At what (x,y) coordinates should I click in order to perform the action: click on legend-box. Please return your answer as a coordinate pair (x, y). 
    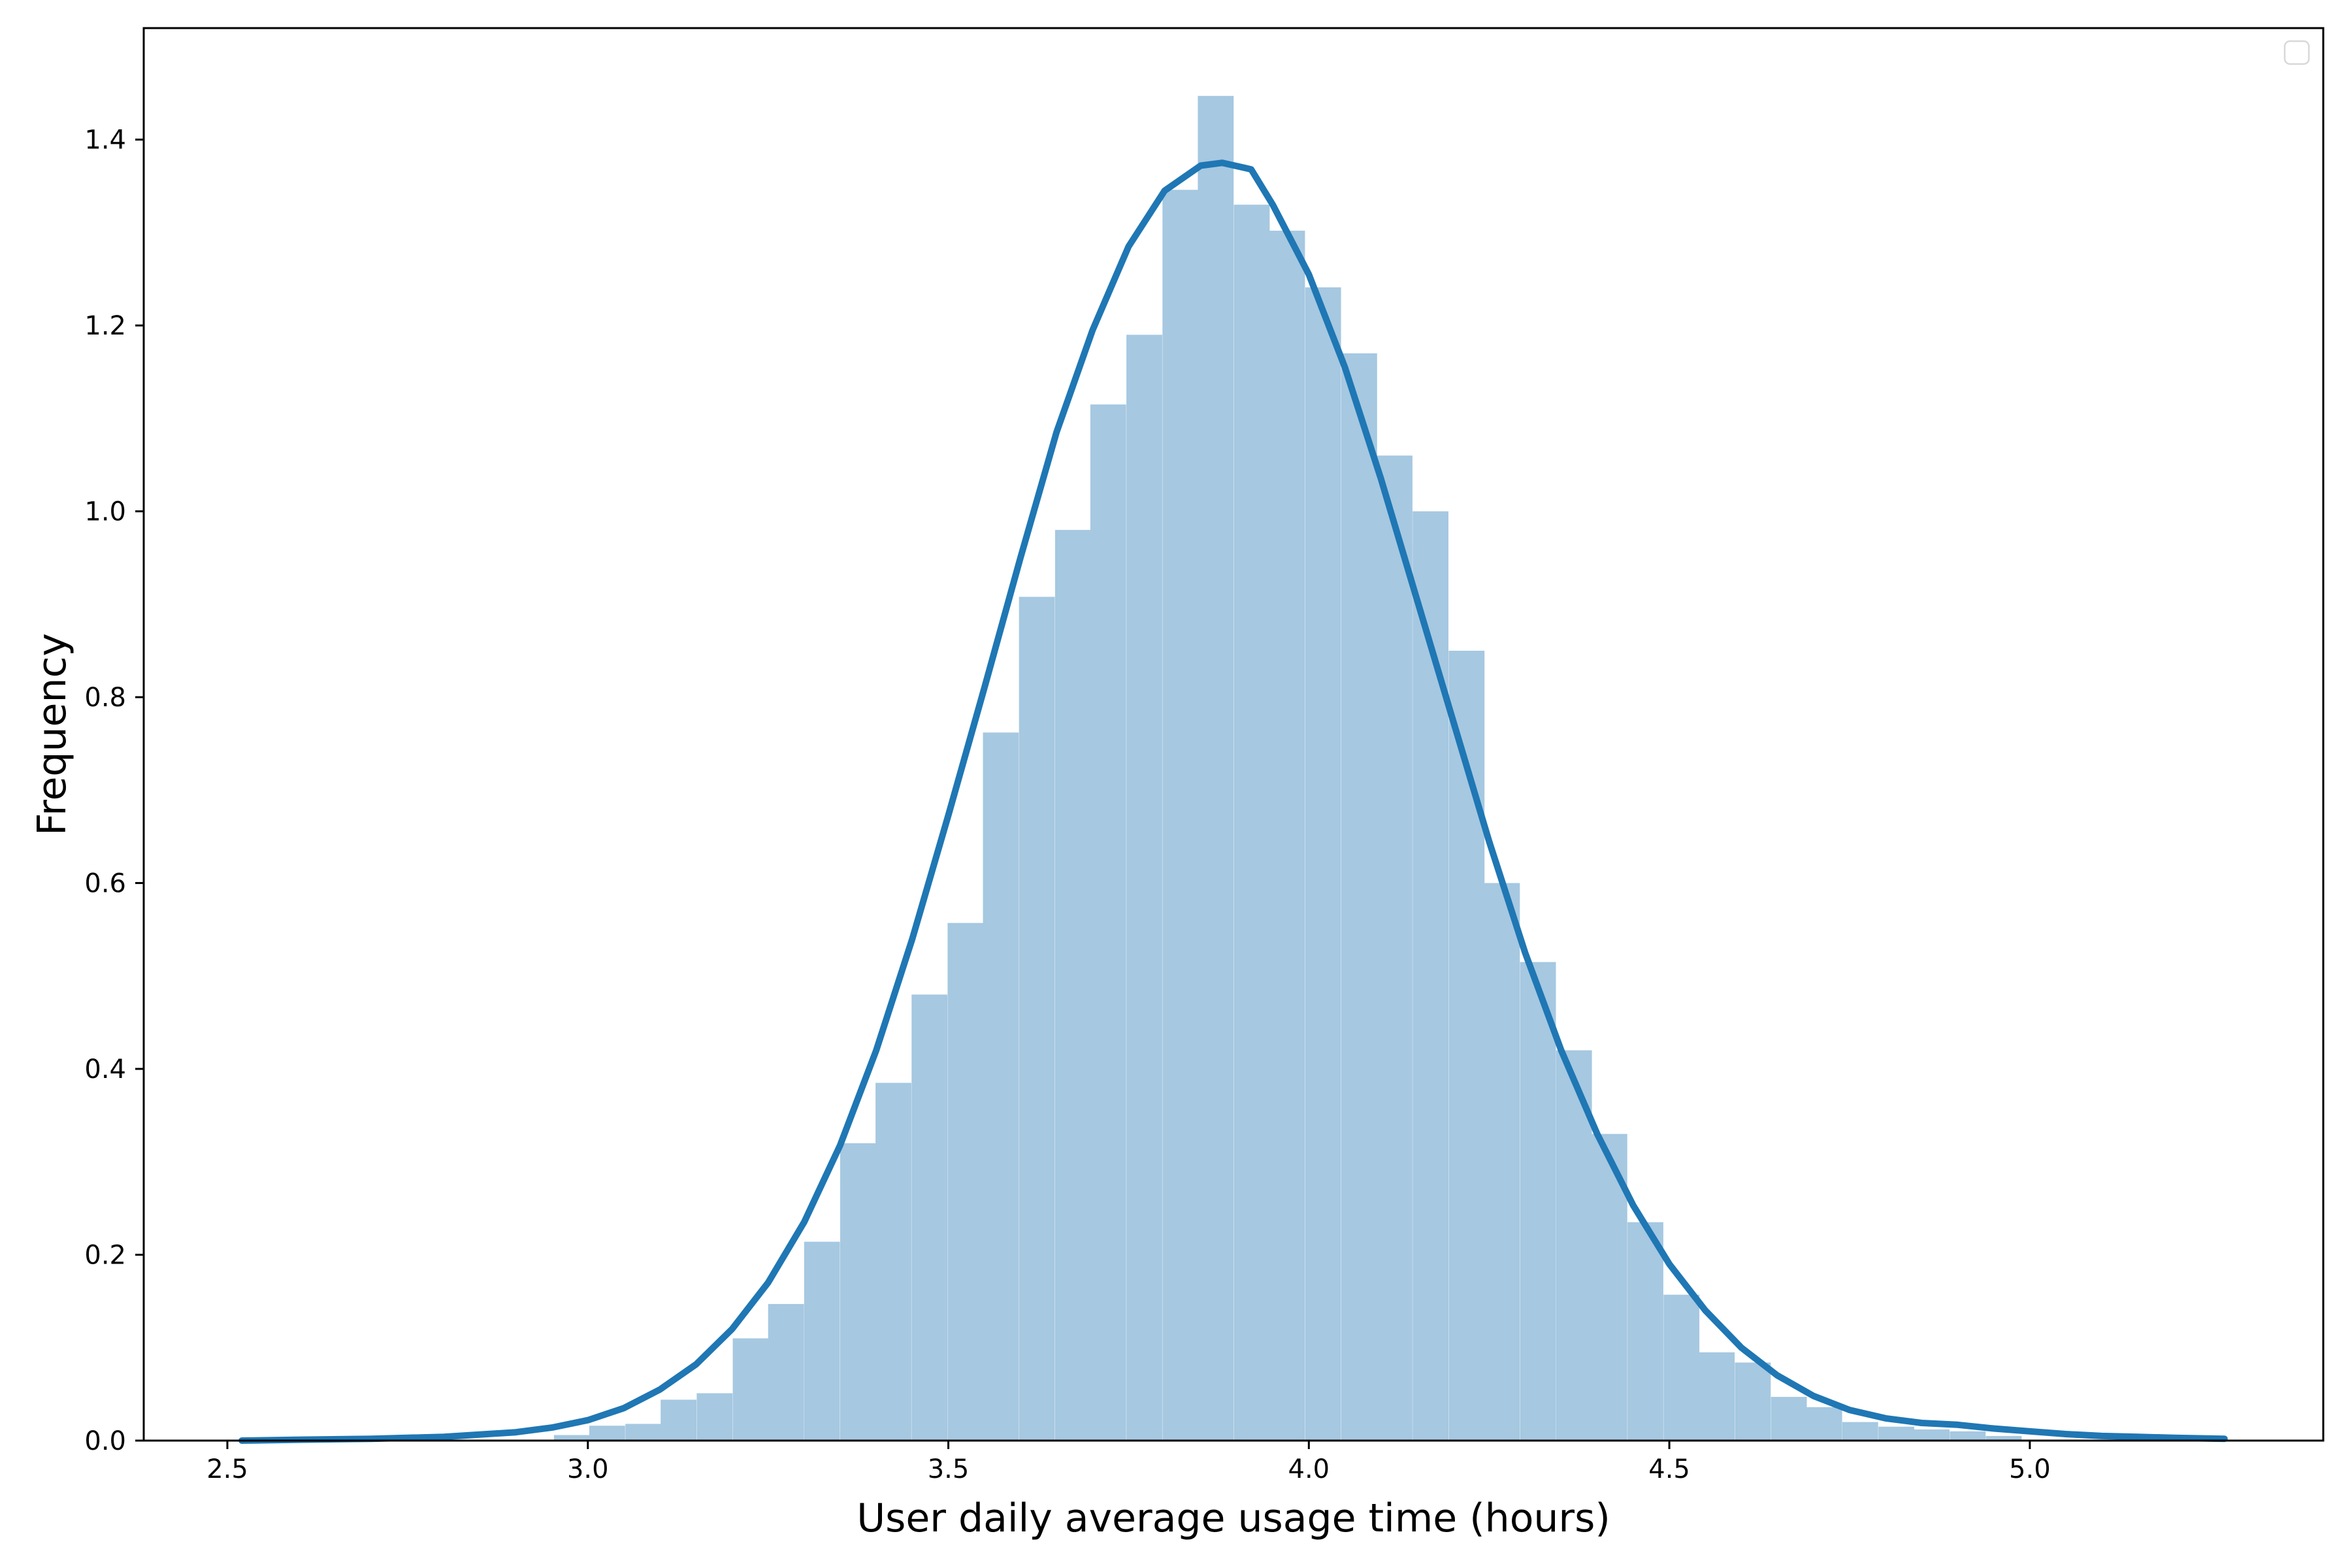
    Looking at the image, I should click on (2296, 52).